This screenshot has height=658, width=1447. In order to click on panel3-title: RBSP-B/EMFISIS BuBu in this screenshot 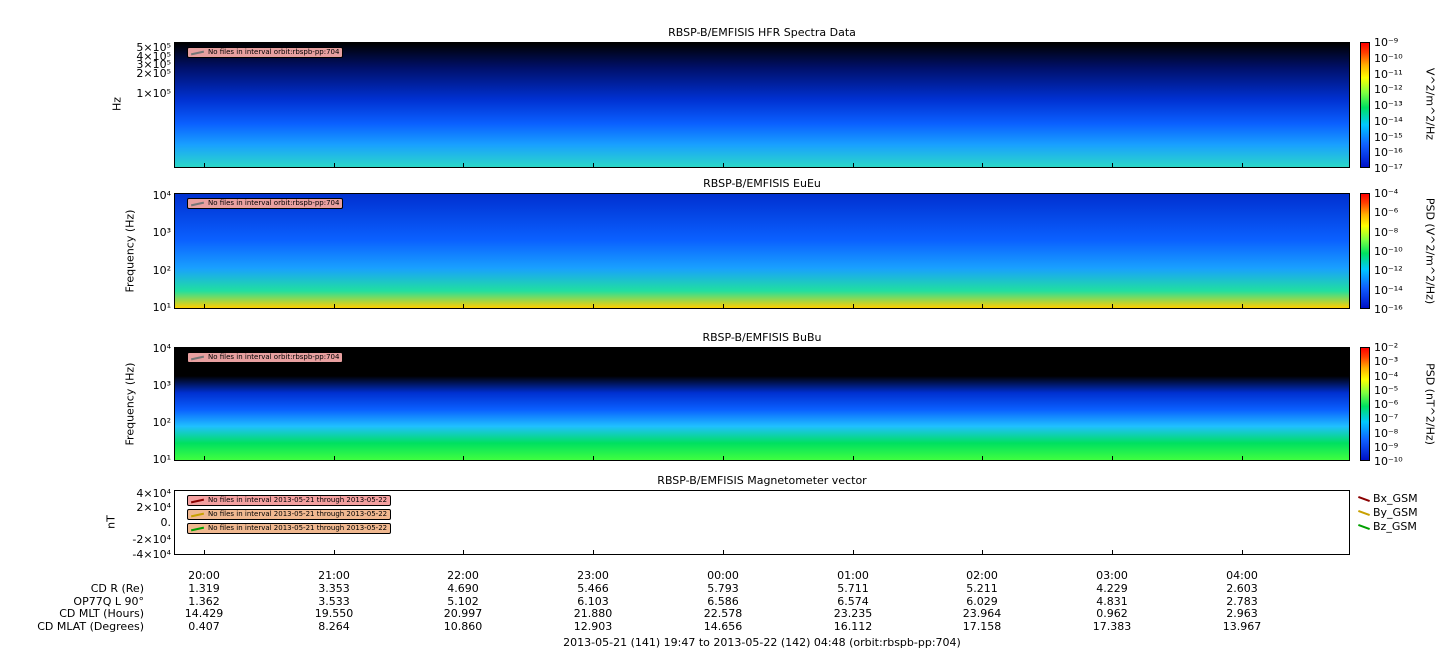, I will do `click(762, 337)`.